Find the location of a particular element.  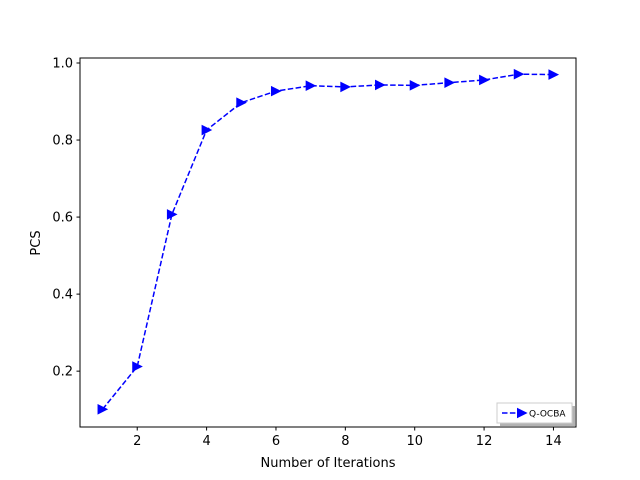

y-axis-label: PCS is located at coordinates (36, 242).